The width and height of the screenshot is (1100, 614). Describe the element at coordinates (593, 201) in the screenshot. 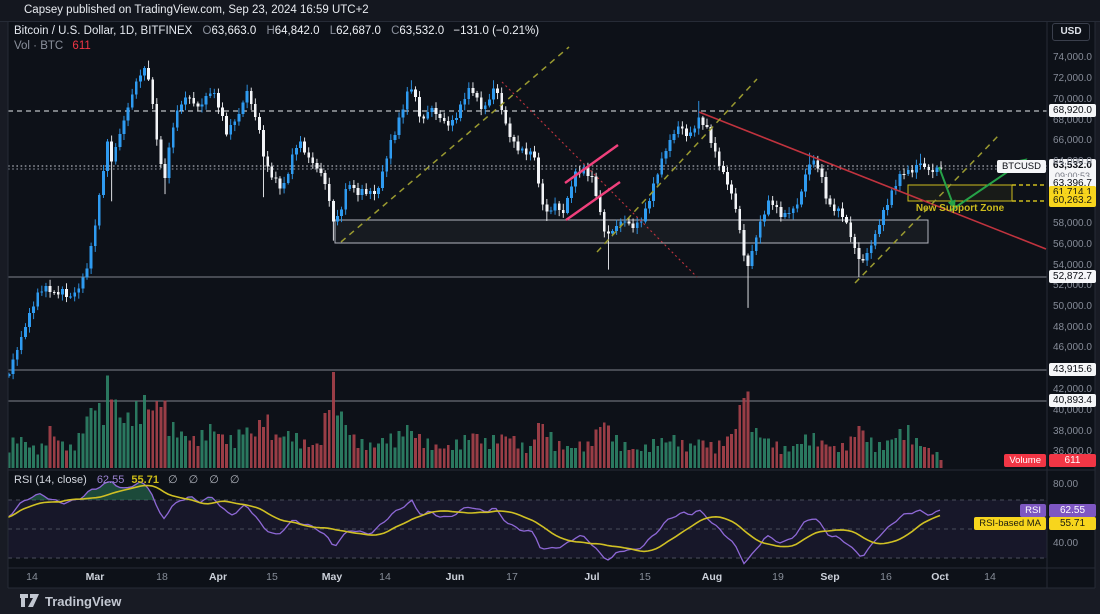

I see `flag-lower` at that location.